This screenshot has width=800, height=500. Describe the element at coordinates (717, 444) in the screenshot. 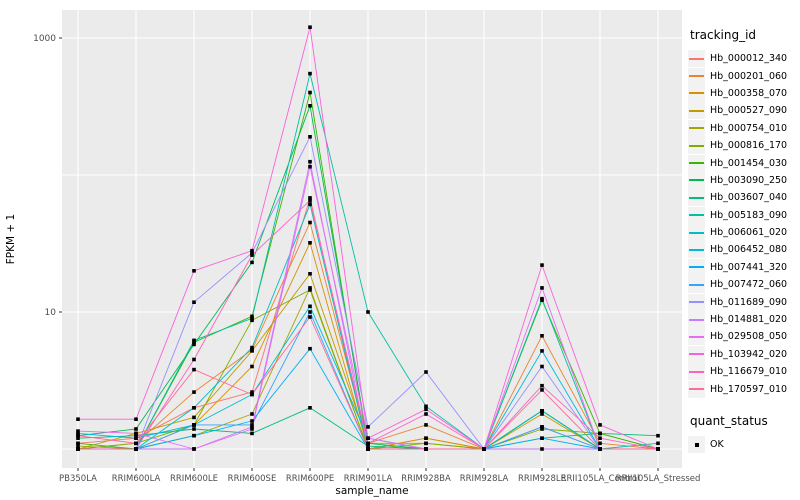

I see `legend-item-label: OK` at that location.